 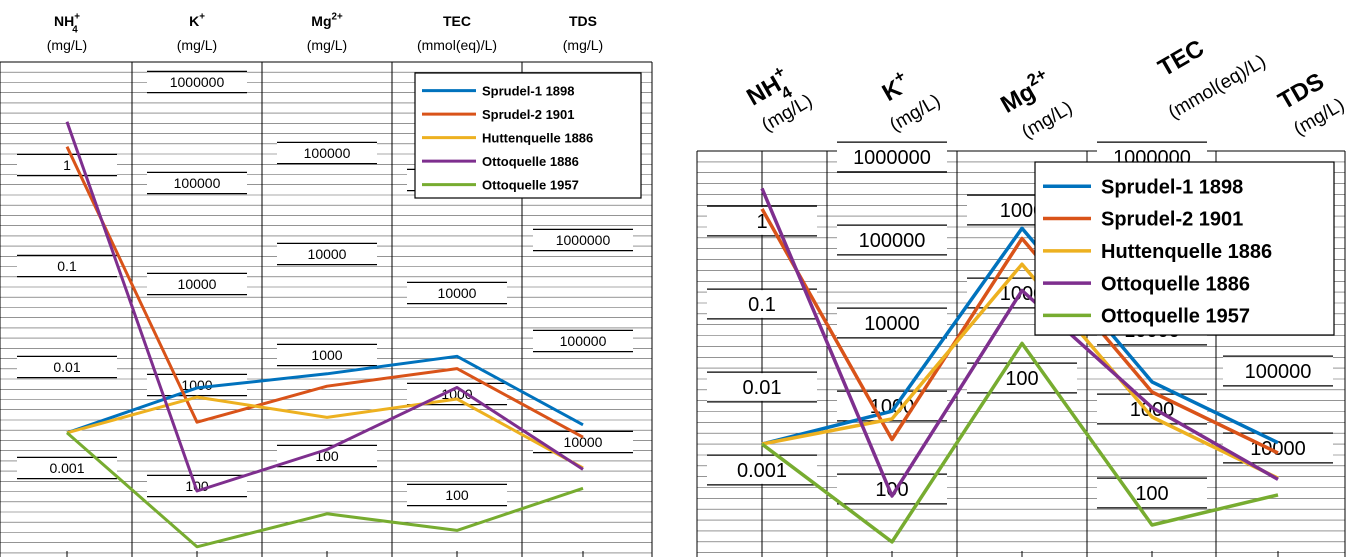 What do you see at coordinates (327, 32) in the screenshot?
I see `column-header-mg: Mg2+ (mg/L)` at bounding box center [327, 32].